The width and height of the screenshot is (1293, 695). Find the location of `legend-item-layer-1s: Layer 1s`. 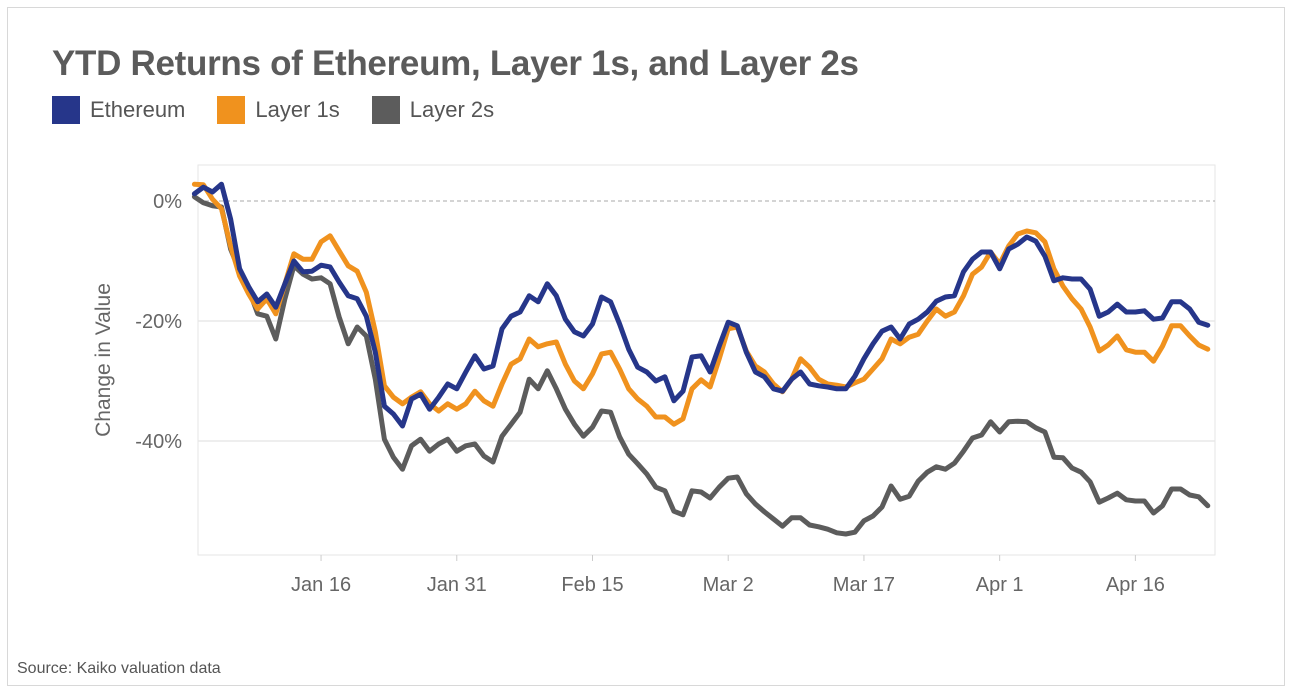

legend-item-layer-1s: Layer 1s is located at coordinates (278, 110).